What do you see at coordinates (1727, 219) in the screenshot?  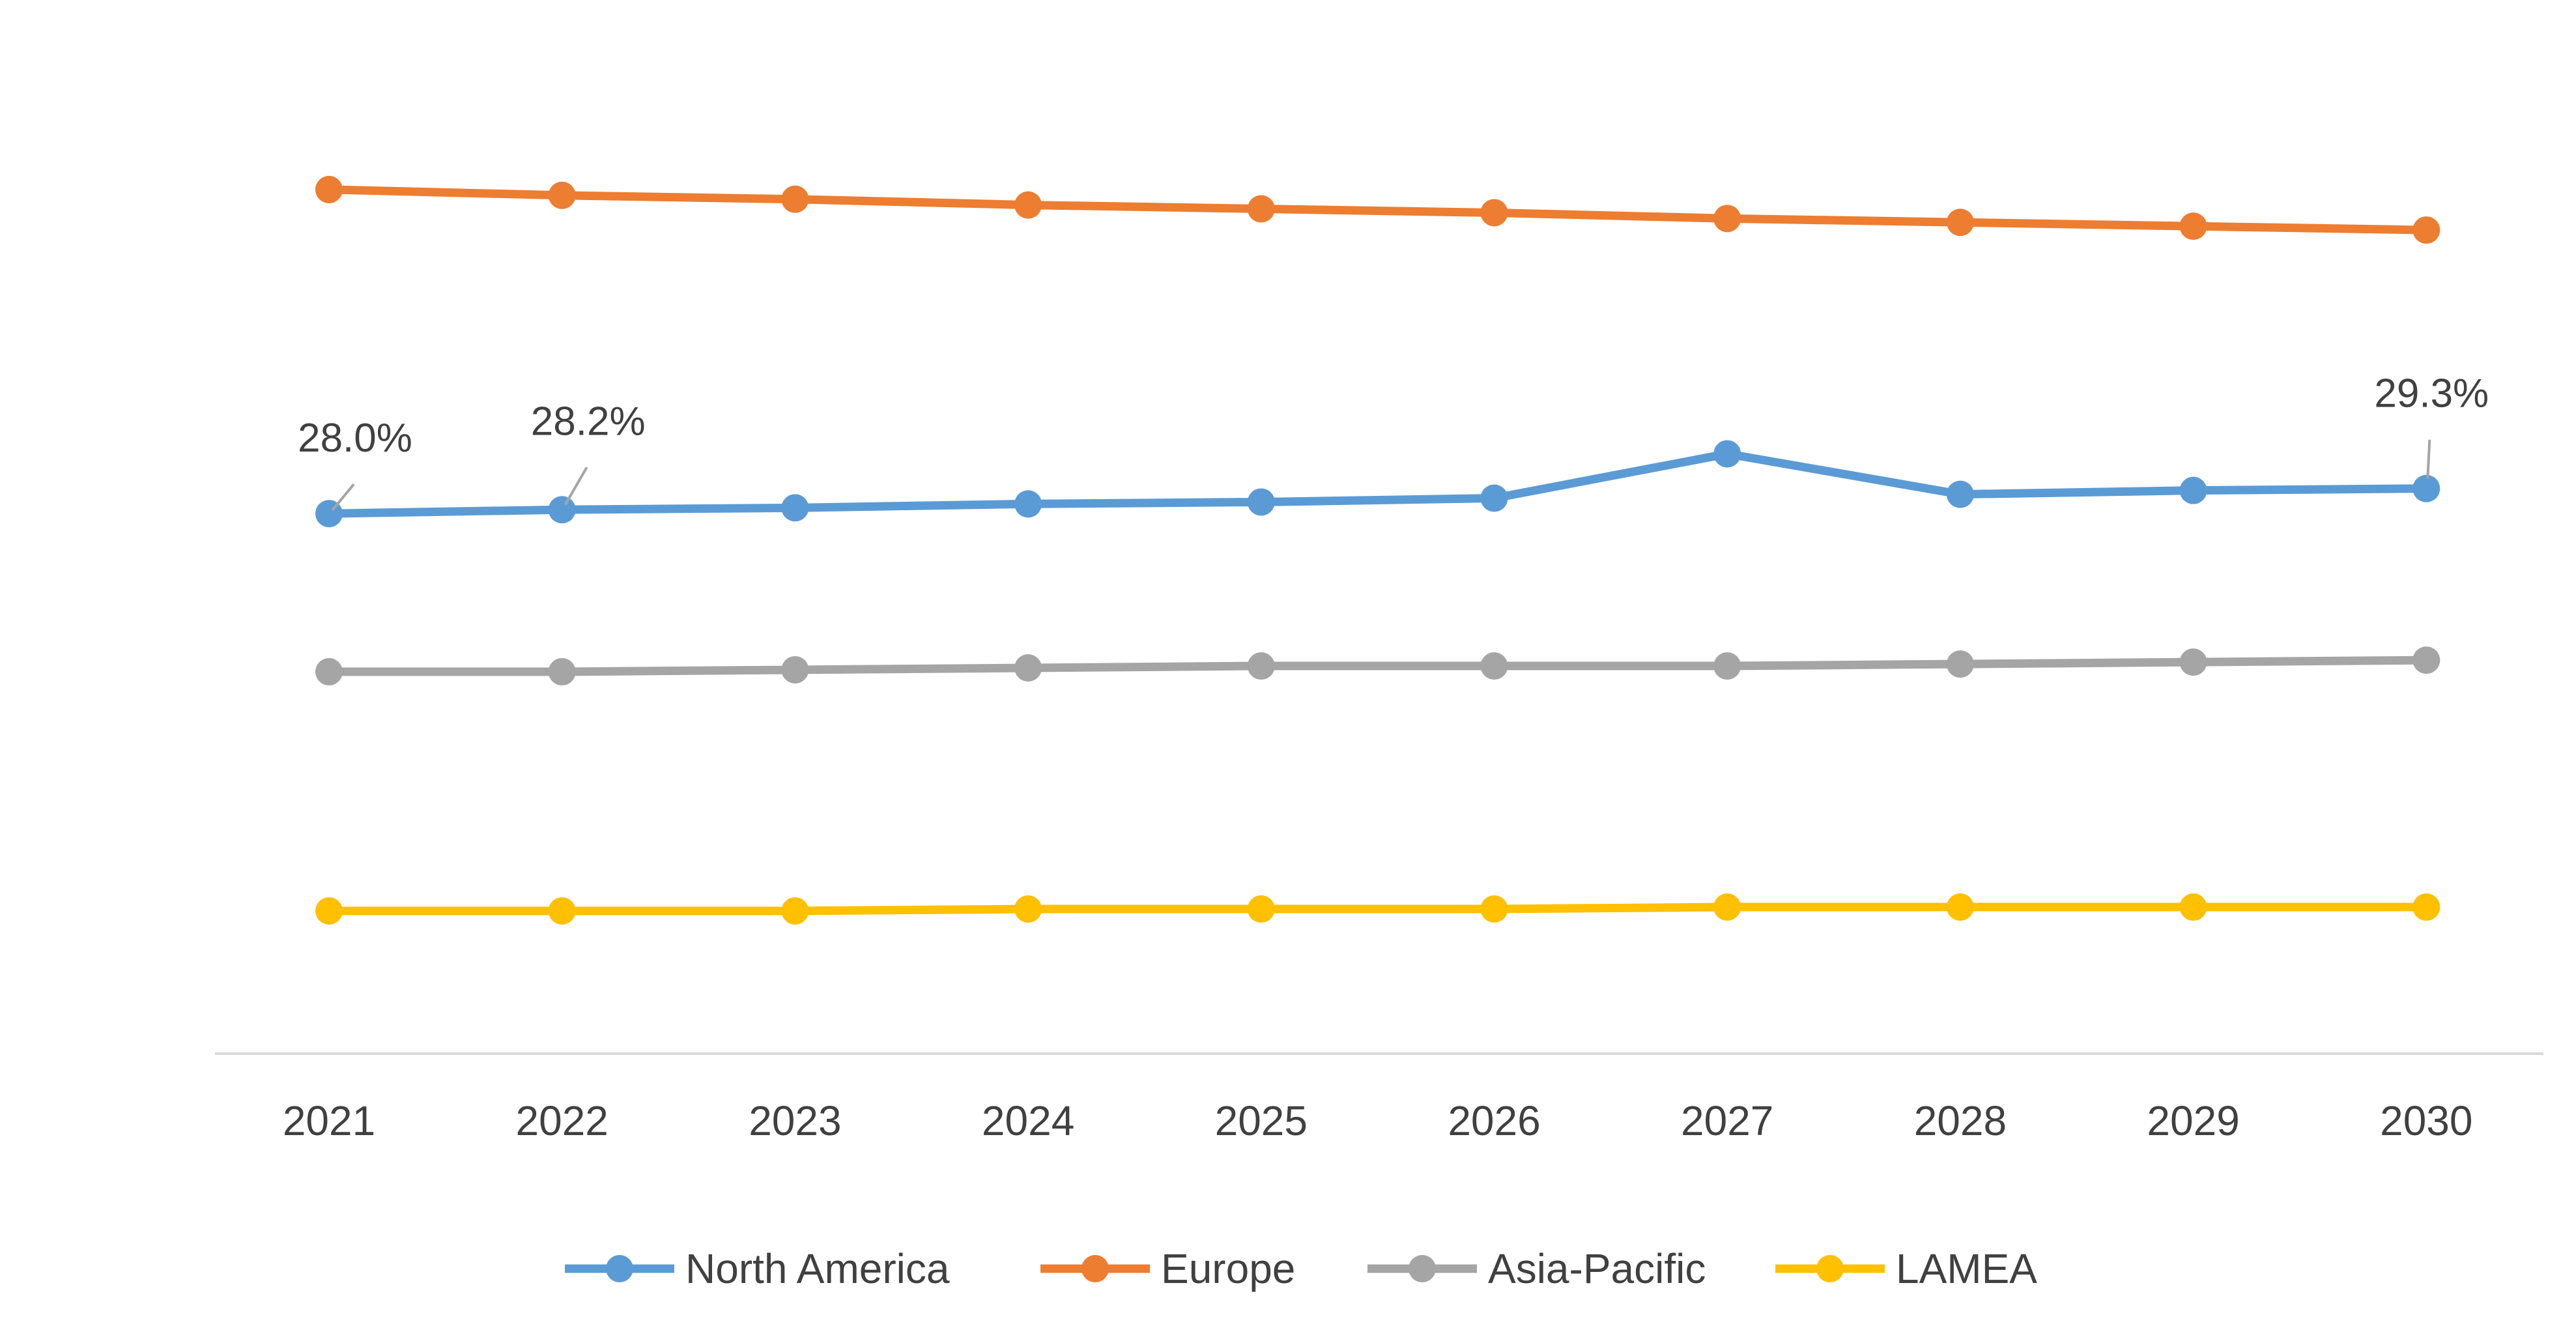 I see `data-point-europe-2027` at bounding box center [1727, 219].